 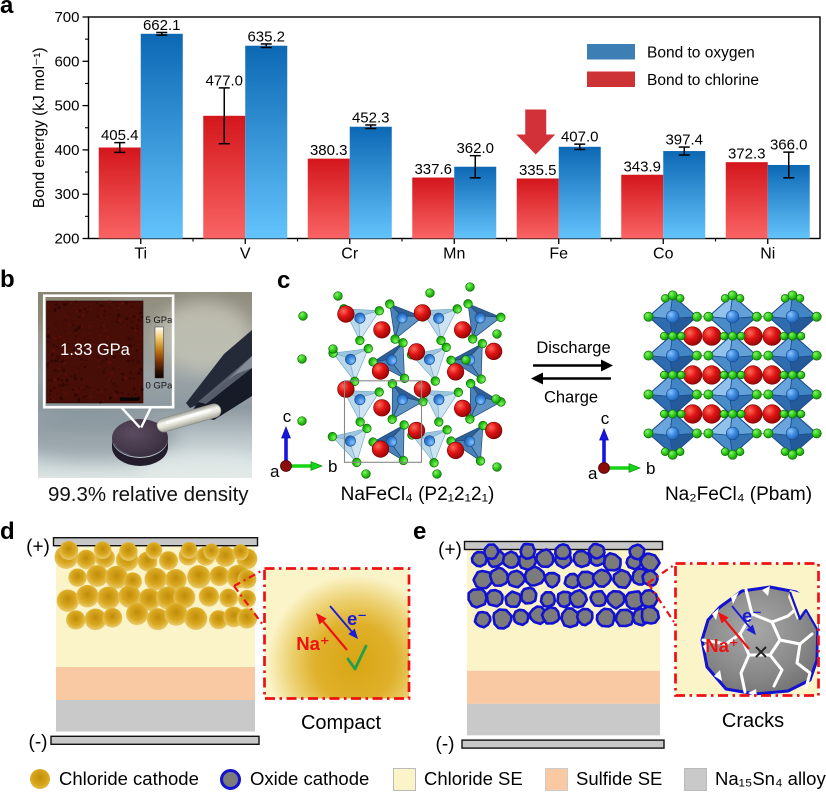 I want to click on d-sulfide-se-layer, so click(x=155, y=683).